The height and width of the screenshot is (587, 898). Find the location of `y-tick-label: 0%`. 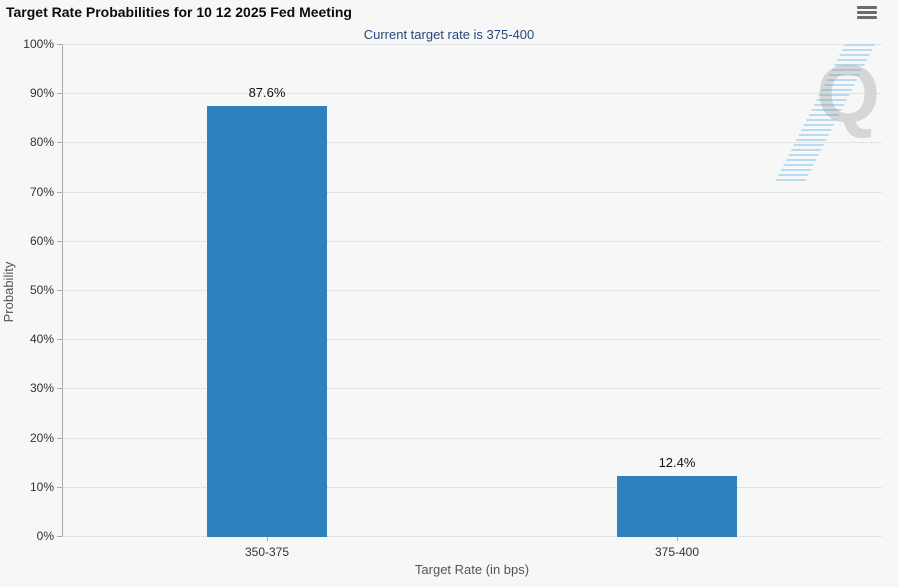

y-tick-label: 0% is located at coordinates (45, 536).